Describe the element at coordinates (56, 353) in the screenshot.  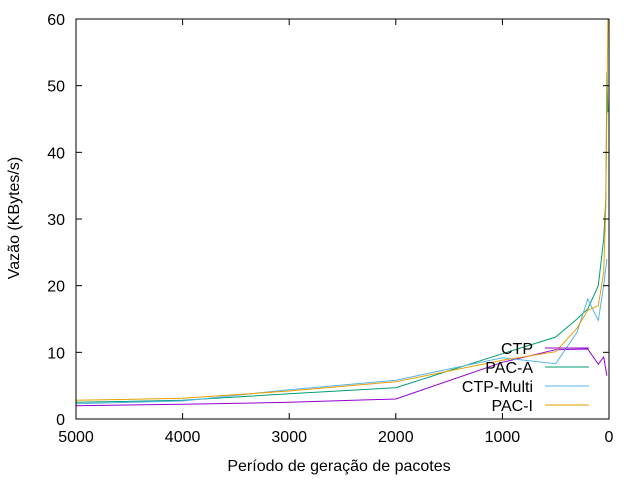
I see `y-tick-label: 10` at that location.